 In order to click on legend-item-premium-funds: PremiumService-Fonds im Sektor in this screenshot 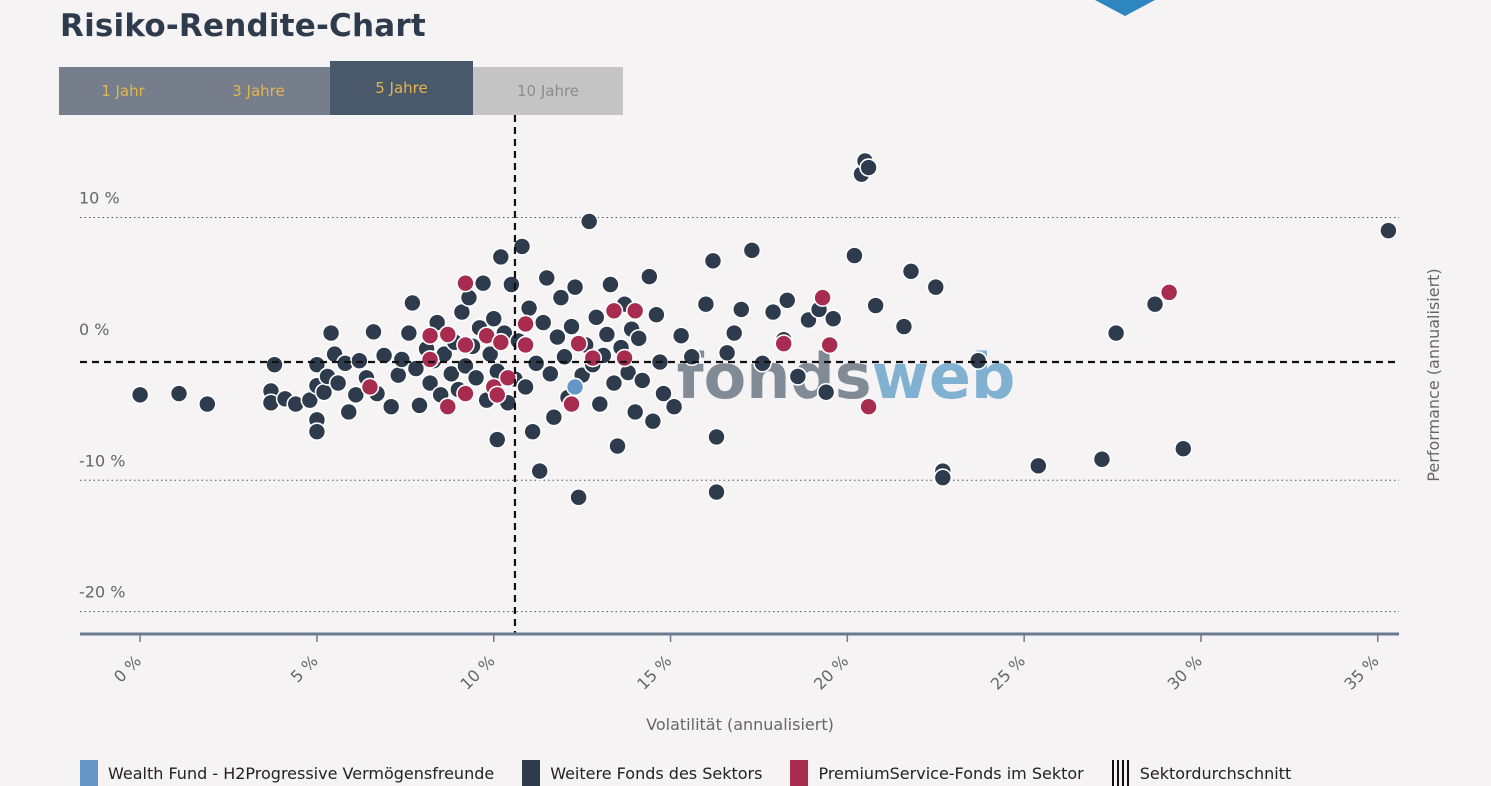, I will do `click(937, 773)`.